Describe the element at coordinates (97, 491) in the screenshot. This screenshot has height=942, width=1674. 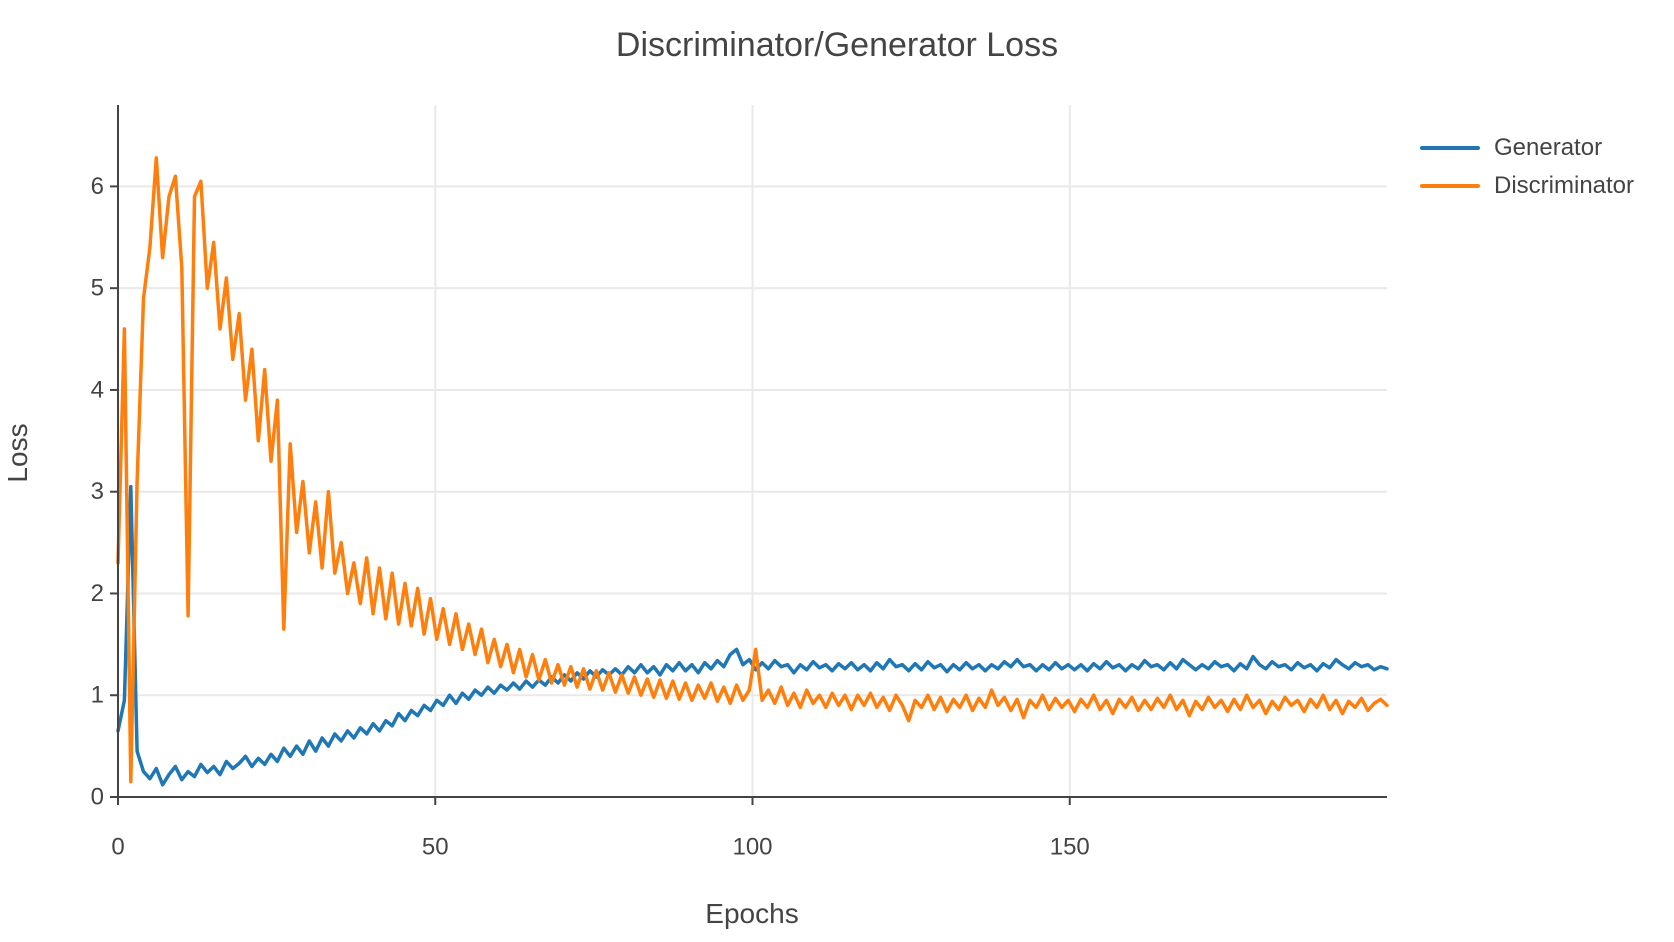
I see `y-tick-label: 3` at that location.